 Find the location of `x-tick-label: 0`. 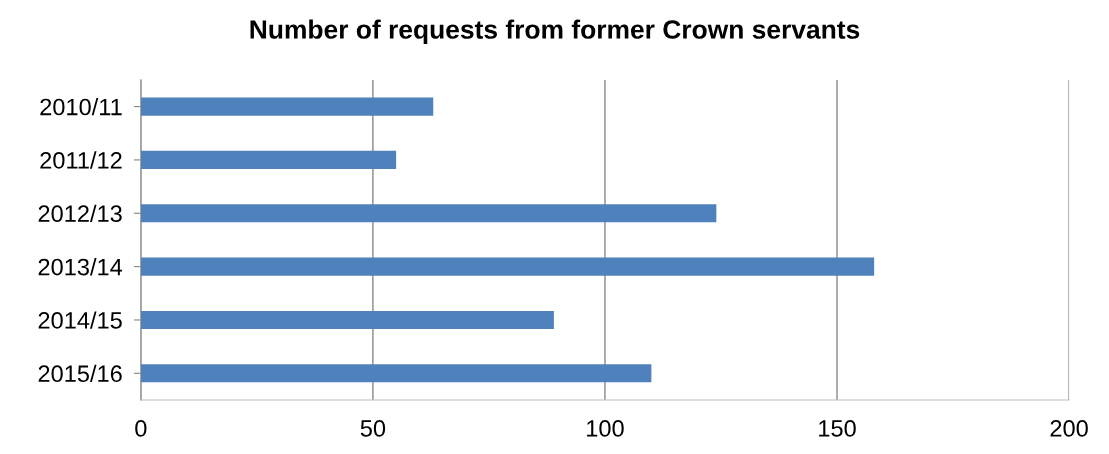

x-tick-label: 0 is located at coordinates (141, 428).